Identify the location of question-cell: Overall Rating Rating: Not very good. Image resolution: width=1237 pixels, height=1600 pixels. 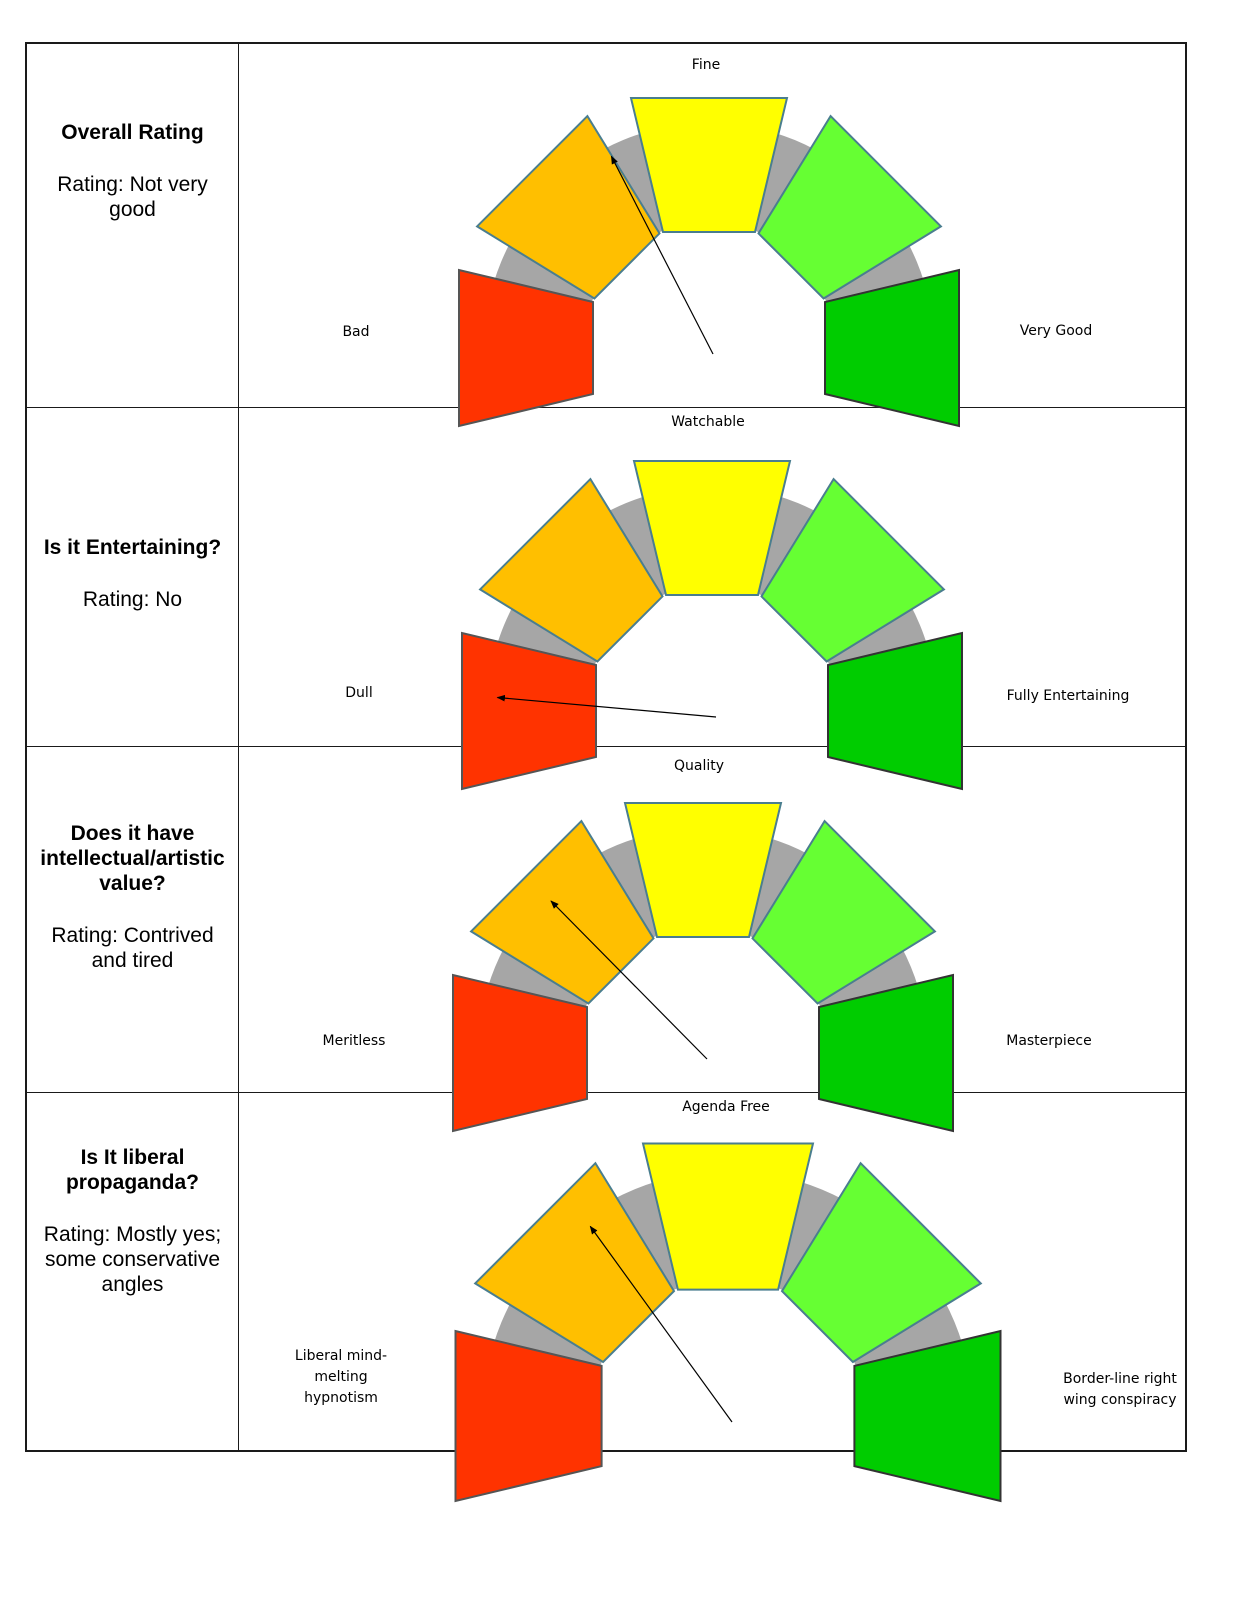
(133, 225).